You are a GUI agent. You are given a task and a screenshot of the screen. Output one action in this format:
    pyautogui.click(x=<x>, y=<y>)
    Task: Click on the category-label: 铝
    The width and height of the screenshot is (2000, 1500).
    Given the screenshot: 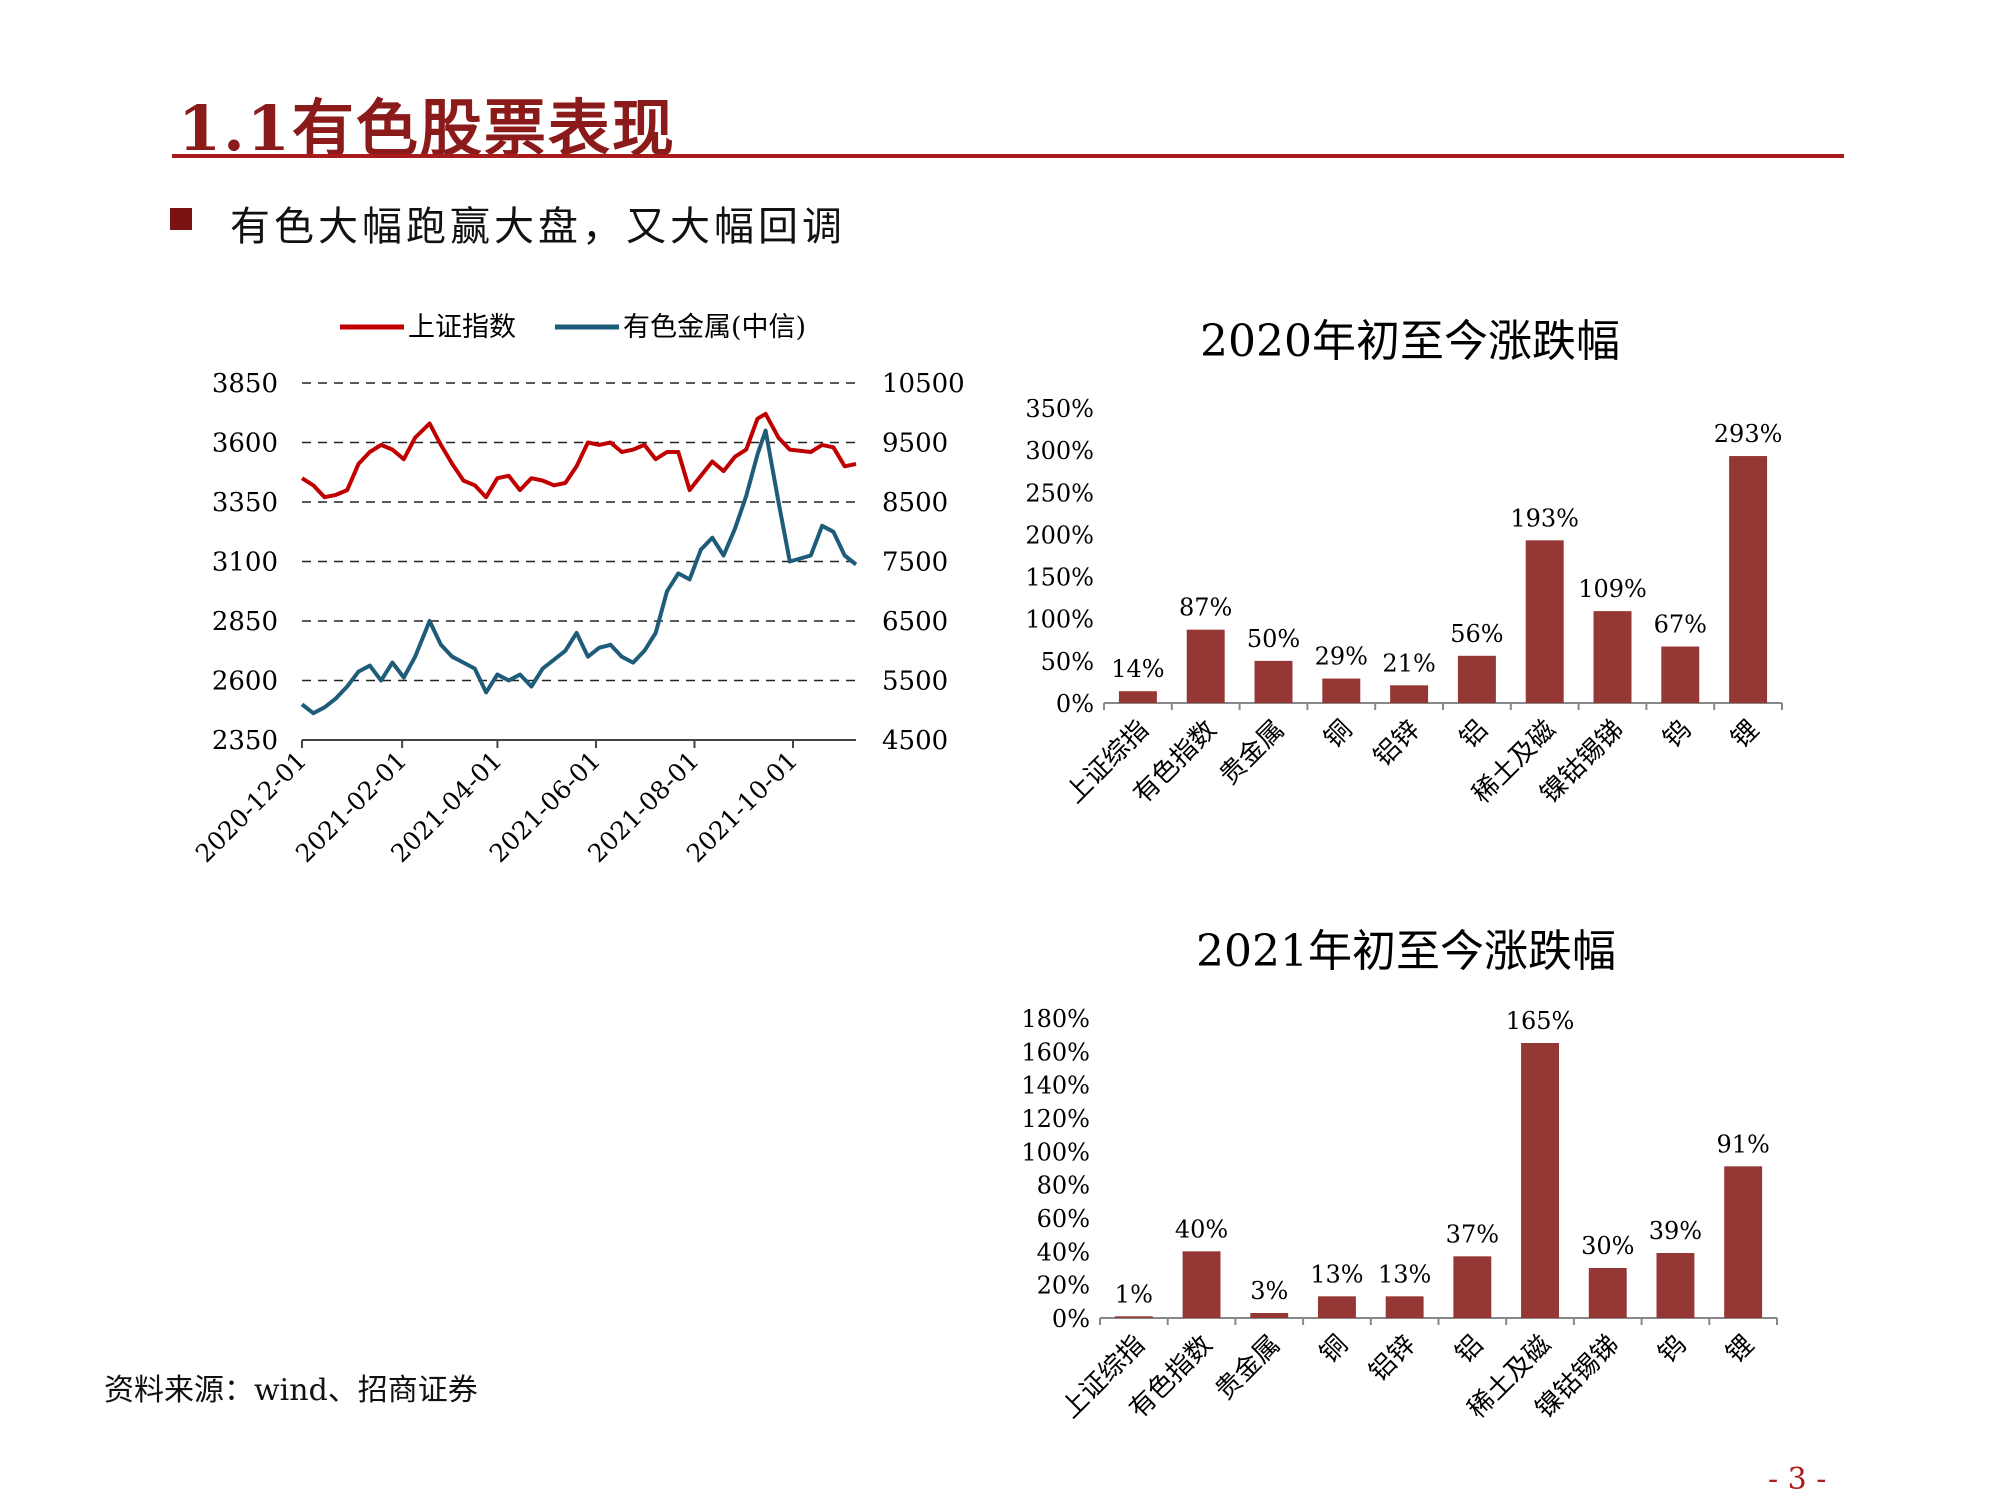 What is the action you would take?
    pyautogui.click(x=1470, y=1350)
    